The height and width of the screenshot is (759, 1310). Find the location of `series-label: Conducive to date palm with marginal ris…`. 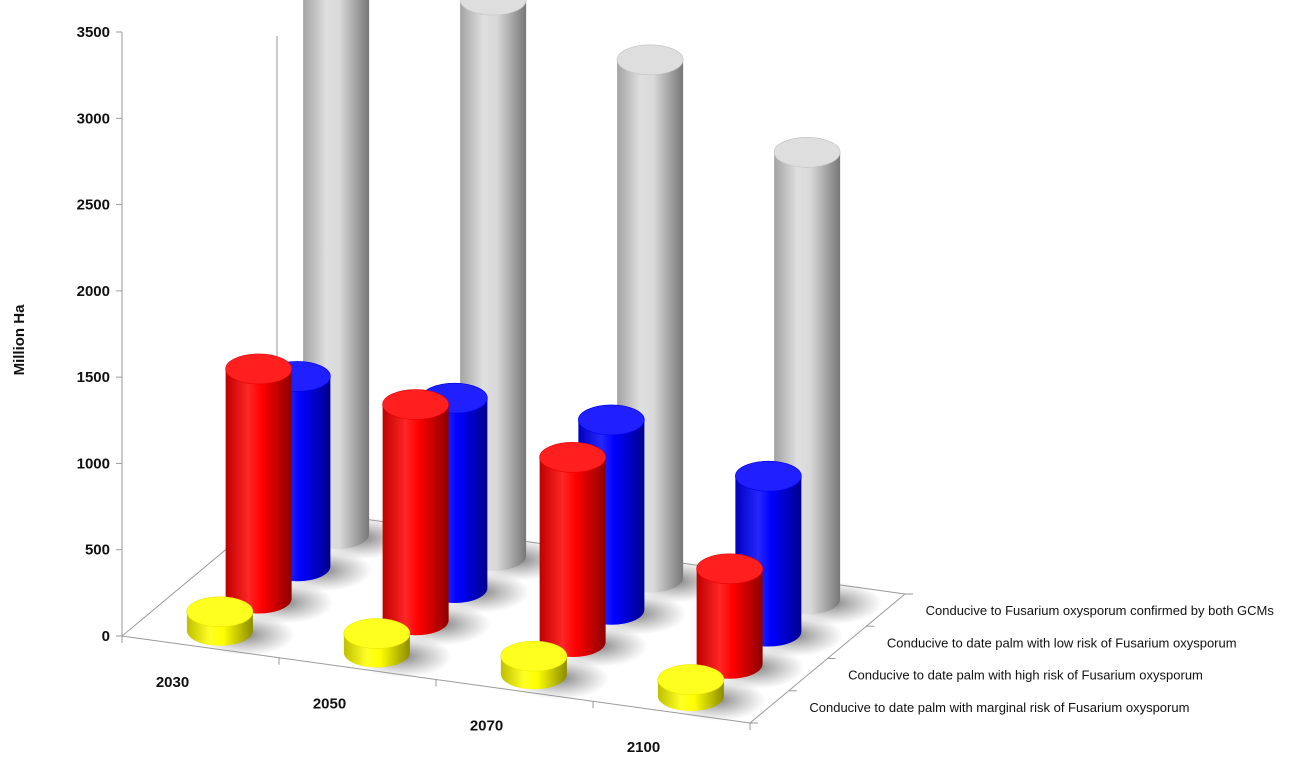

series-label: Conducive to date palm with marginal ris… is located at coordinates (999, 707).